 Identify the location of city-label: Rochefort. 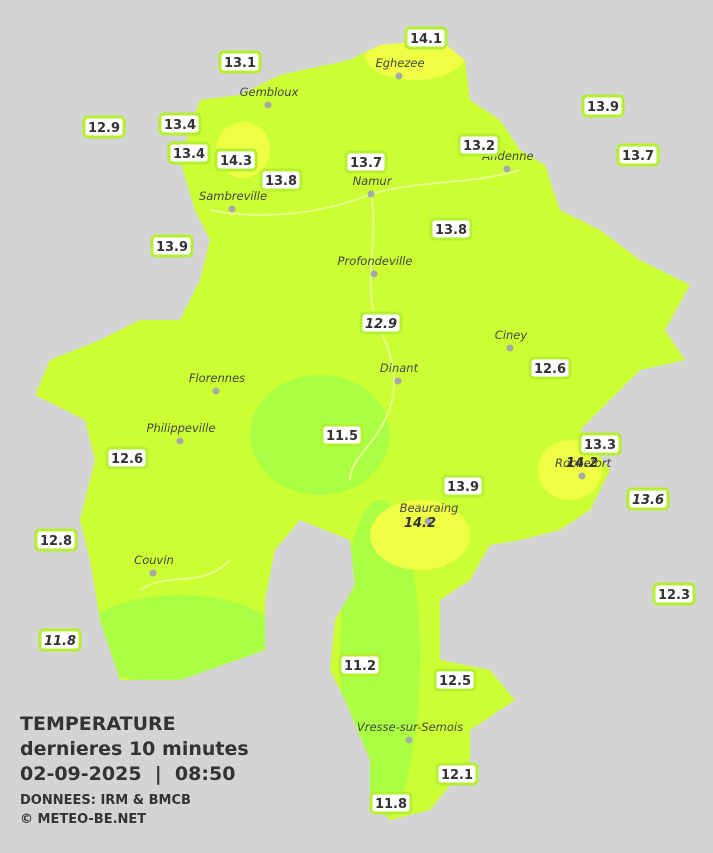
(583, 463).